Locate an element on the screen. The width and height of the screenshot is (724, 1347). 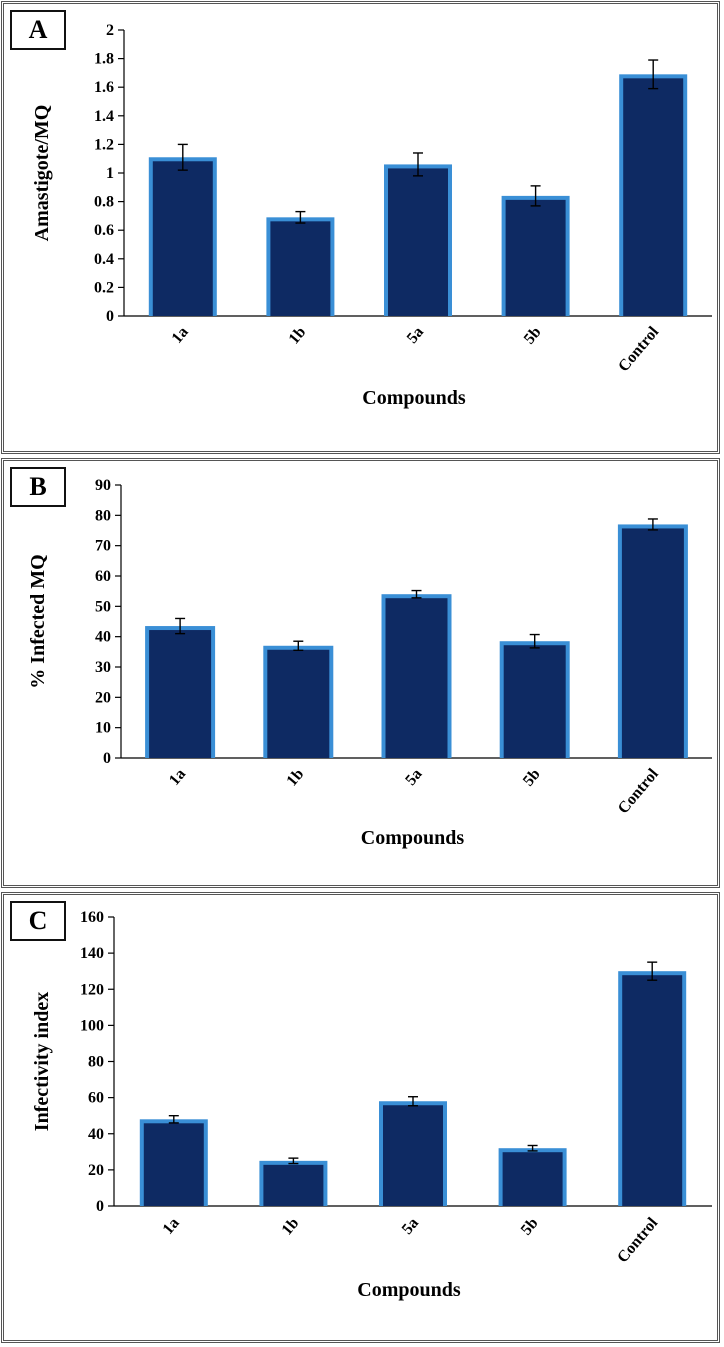
panel-label-a: A is located at coordinates (38, 30).